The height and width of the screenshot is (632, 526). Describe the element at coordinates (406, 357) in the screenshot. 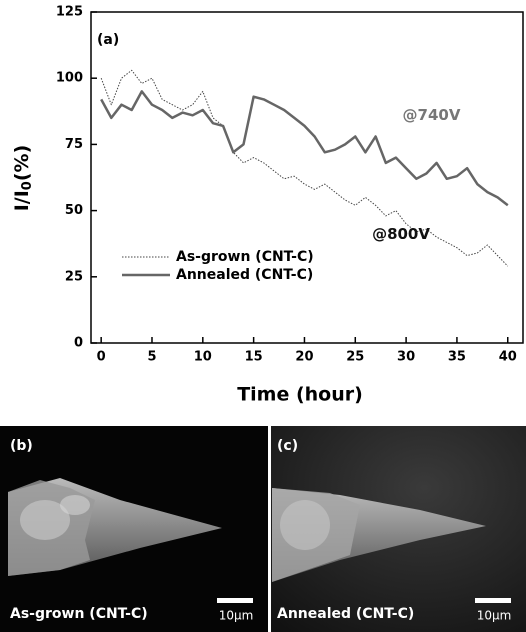

I see `x-tick-label: 30` at that location.